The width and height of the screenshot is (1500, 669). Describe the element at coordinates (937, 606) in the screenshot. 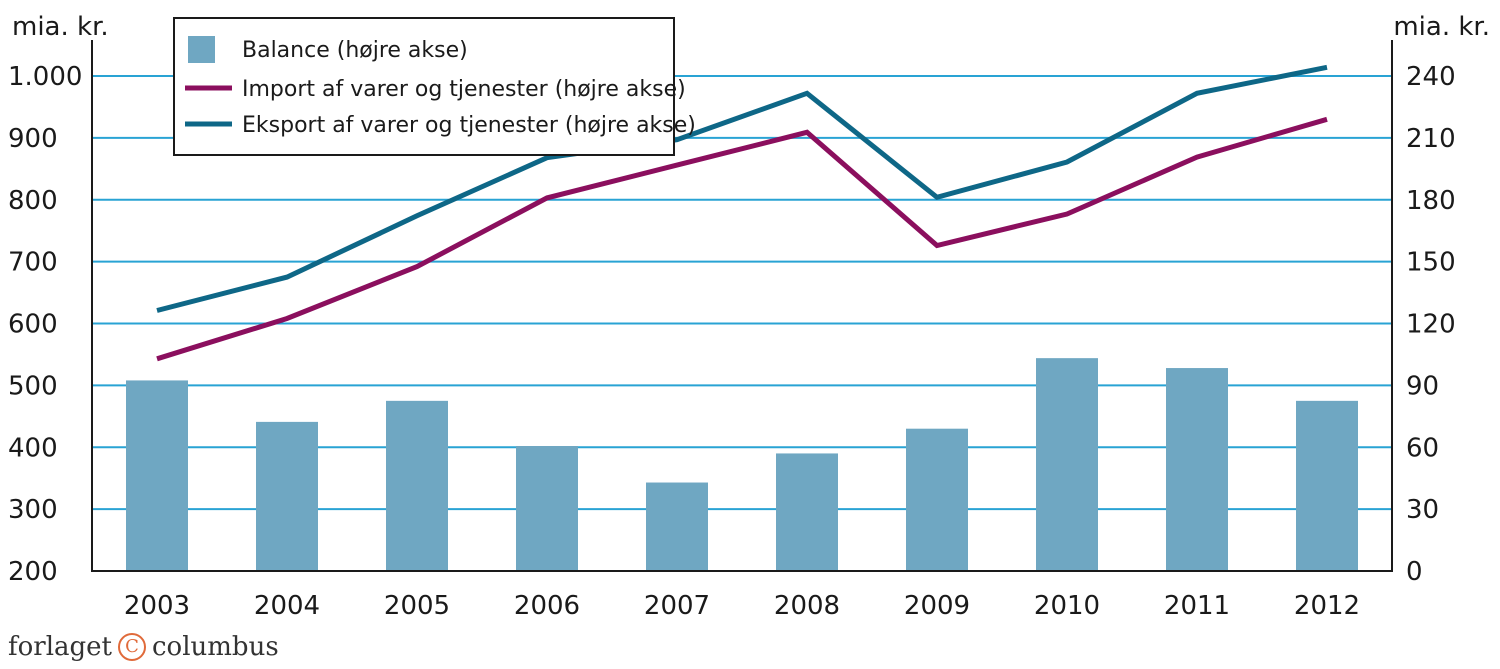

I see `x-tick-label: 2009` at that location.